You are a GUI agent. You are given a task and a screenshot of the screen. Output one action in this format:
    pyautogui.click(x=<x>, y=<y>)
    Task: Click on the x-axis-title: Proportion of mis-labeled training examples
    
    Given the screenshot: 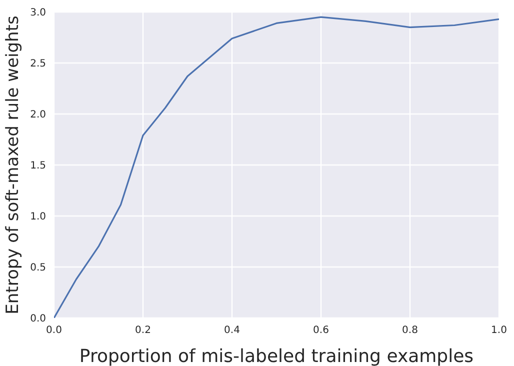 What is the action you would take?
    pyautogui.click(x=276, y=356)
    